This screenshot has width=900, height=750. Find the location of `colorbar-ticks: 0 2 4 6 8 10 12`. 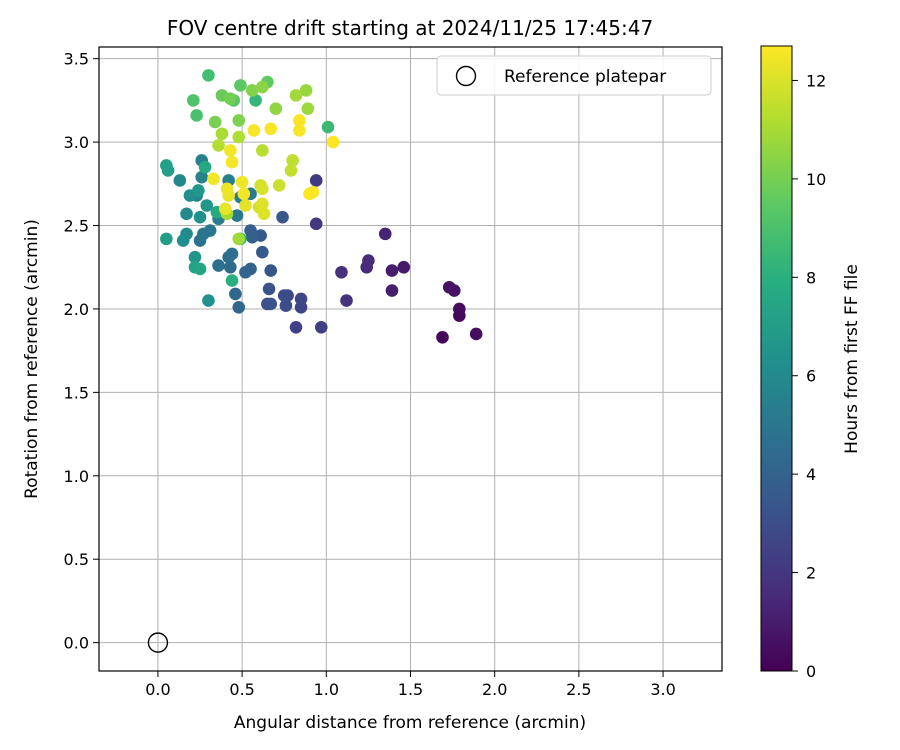

colorbar-ticks: 0 2 4 6 8 10 12 is located at coordinates (809, 376).